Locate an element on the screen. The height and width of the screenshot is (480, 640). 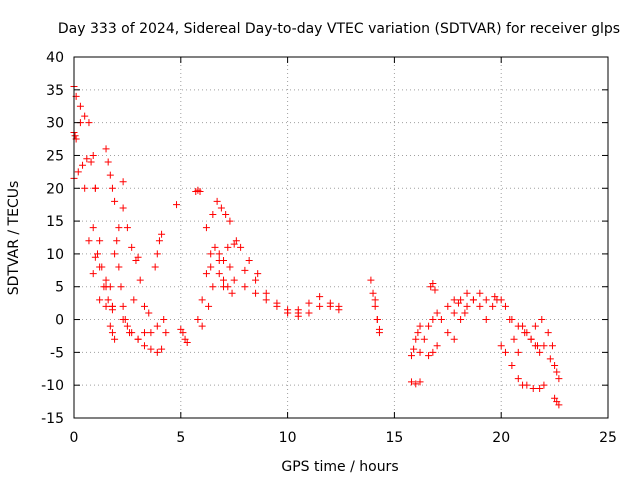
y-tick-label: 30 is located at coordinates (55, 124).